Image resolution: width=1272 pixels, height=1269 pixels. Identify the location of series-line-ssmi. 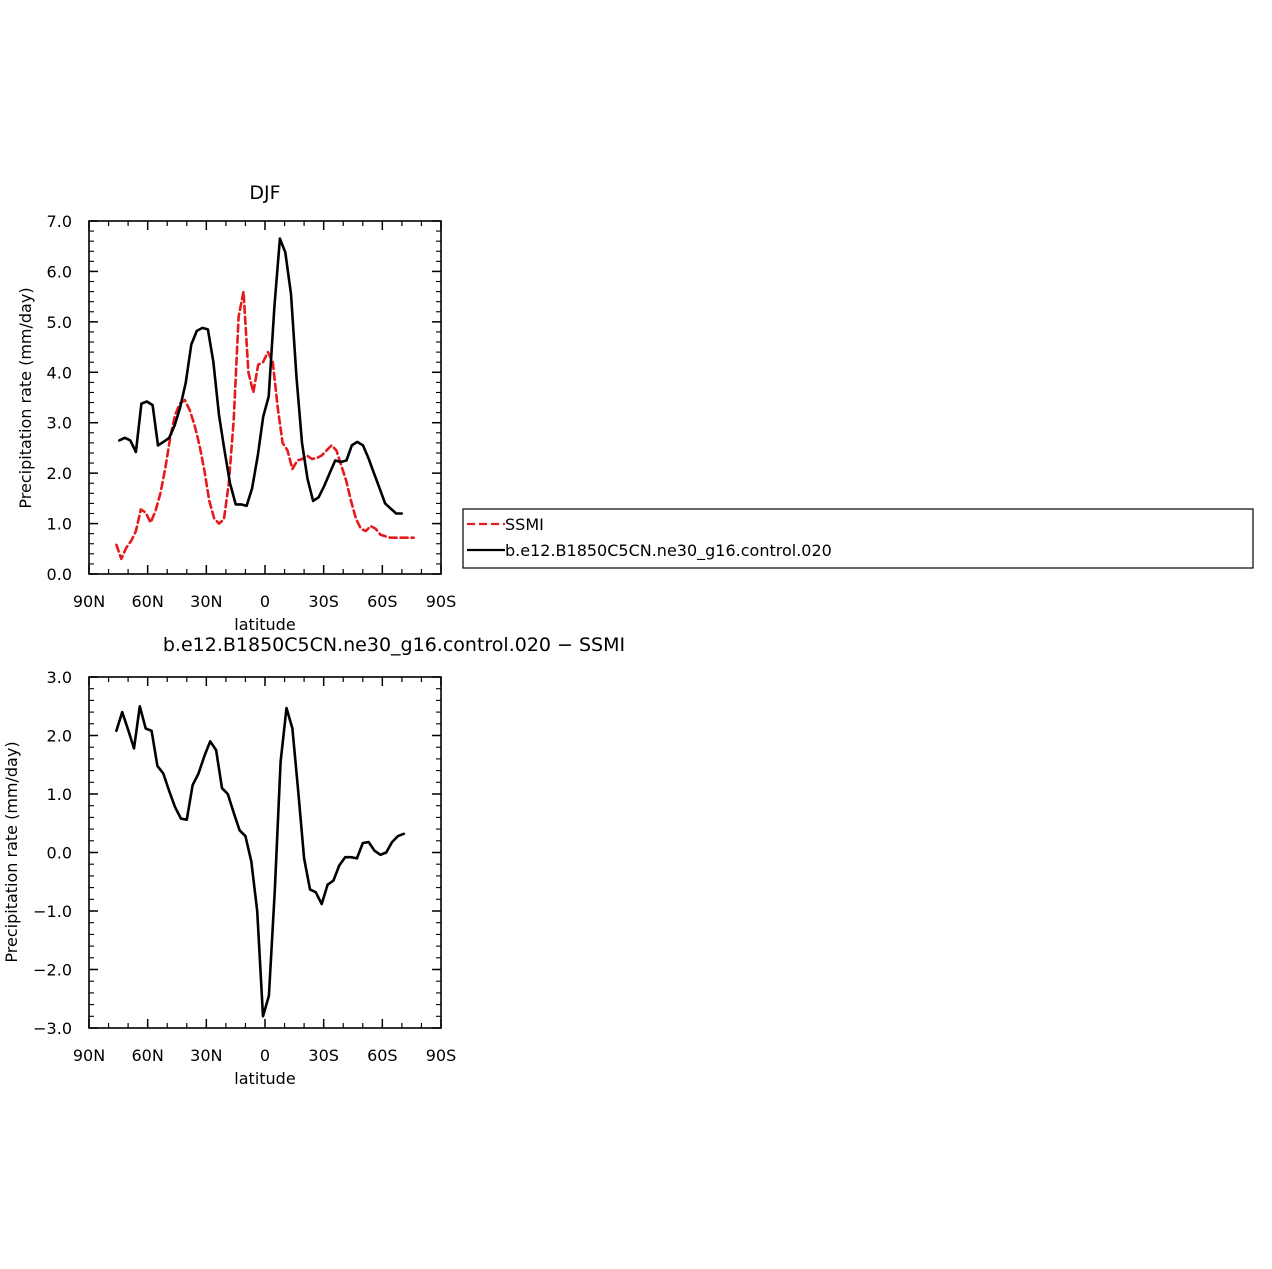
(265, 425).